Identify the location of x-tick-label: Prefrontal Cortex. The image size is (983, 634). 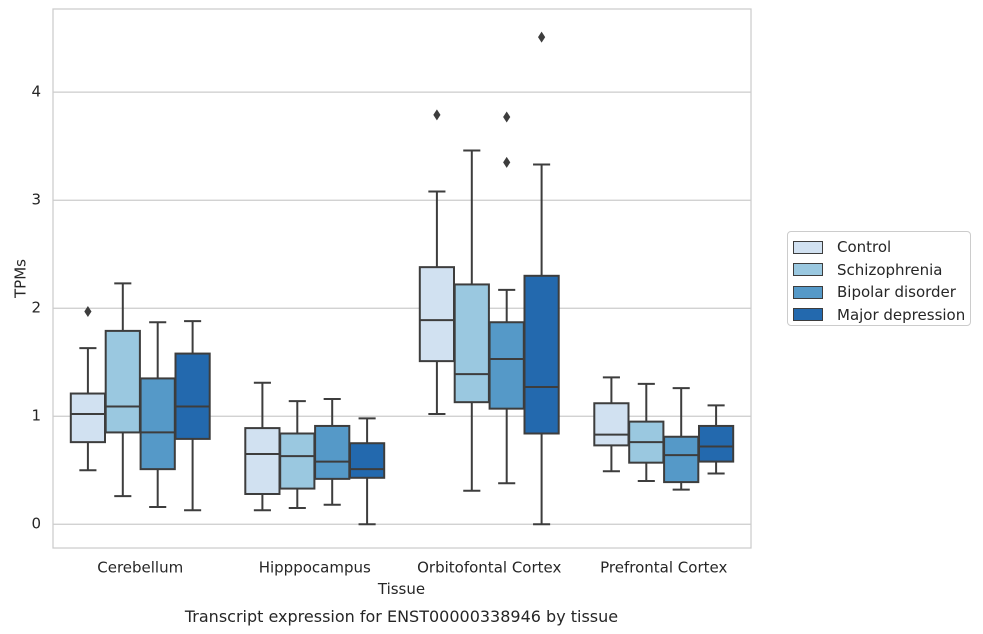
(663, 568).